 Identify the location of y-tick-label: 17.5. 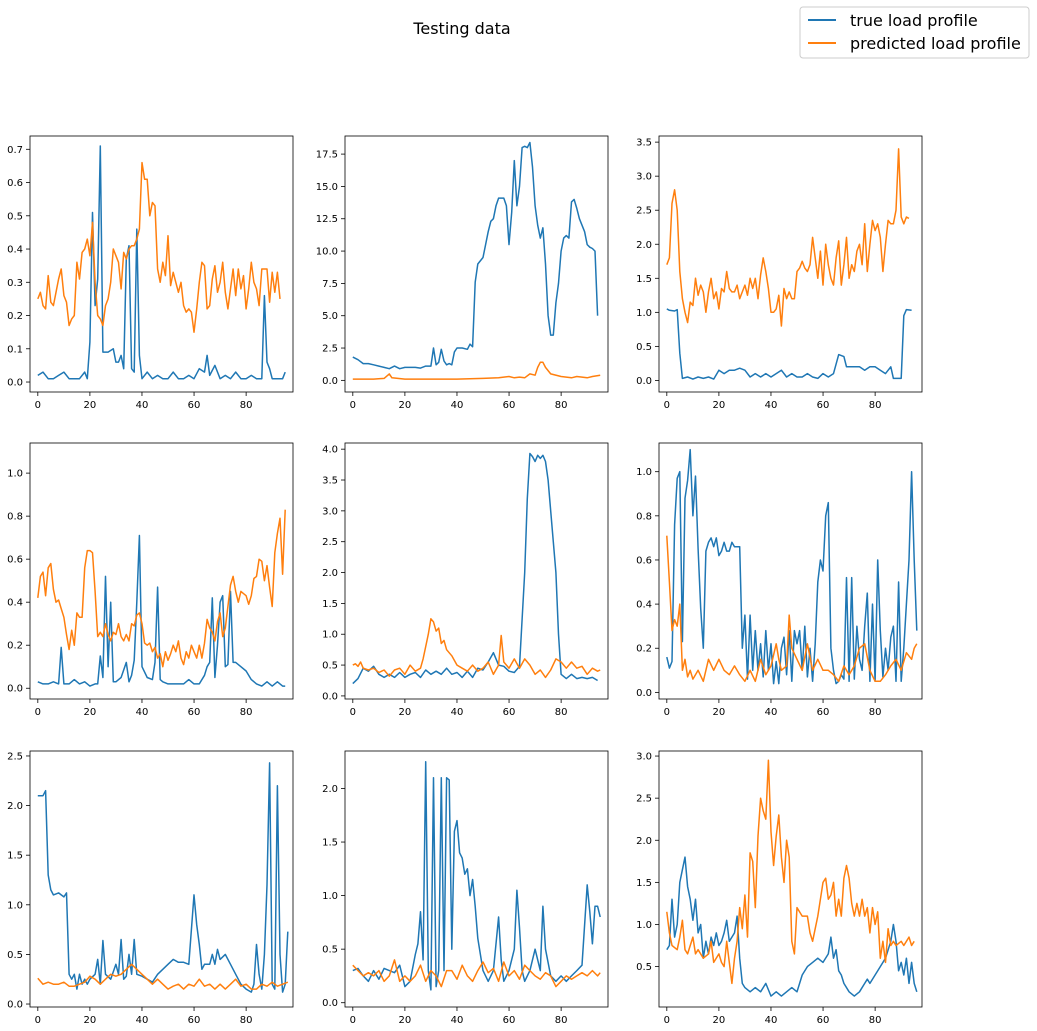
(327, 155).